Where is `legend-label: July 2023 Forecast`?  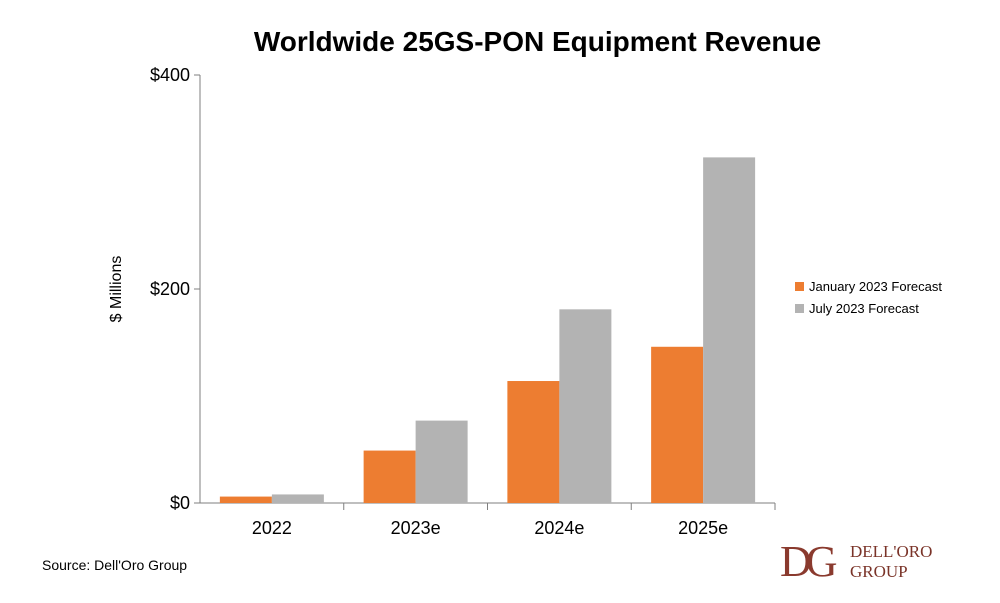 legend-label: July 2023 Forecast is located at coordinates (864, 308).